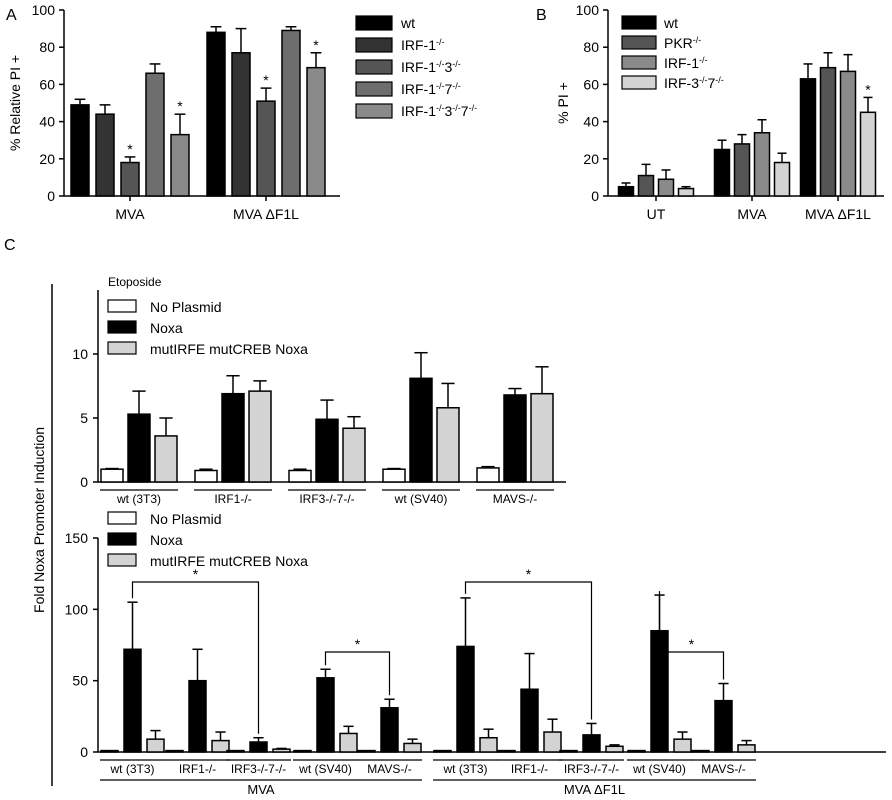  Describe the element at coordinates (261, 789) in the screenshot. I see `cb-group-label: MVA` at that location.